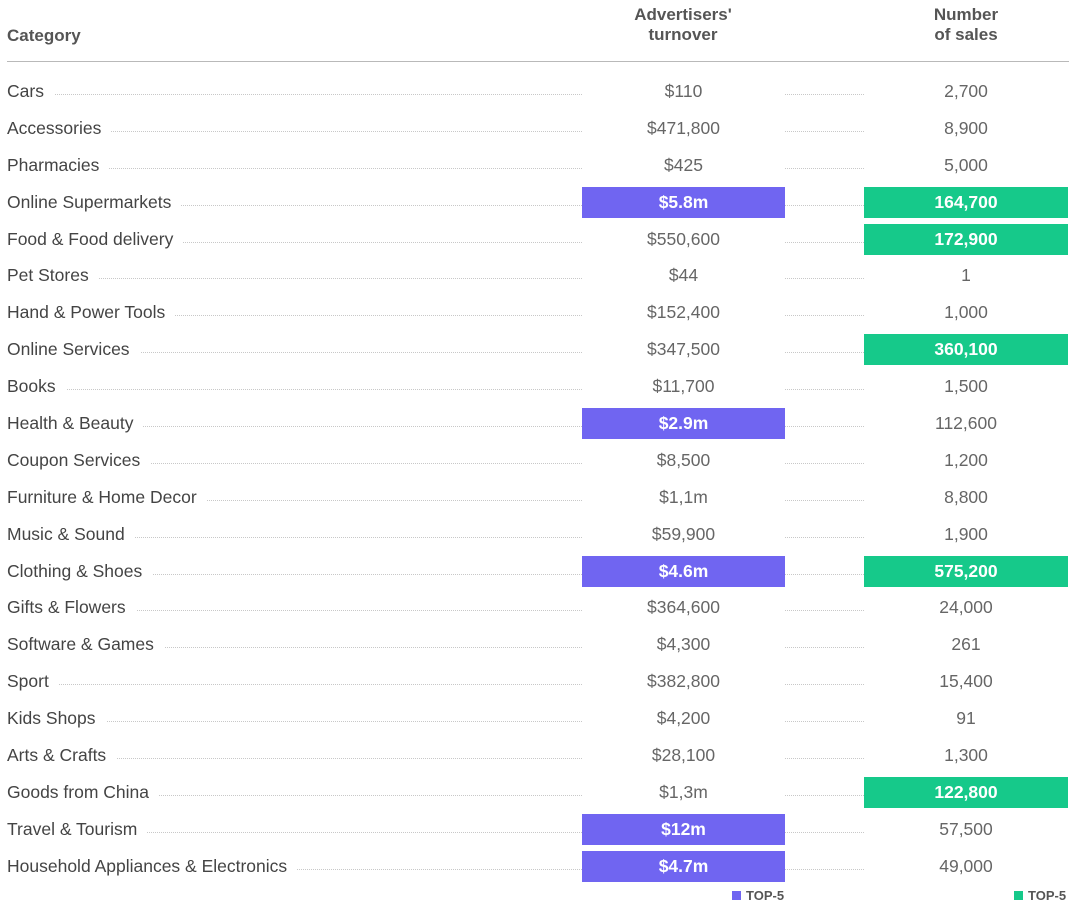  I want to click on category-cell: Goods from China, so click(83, 791).